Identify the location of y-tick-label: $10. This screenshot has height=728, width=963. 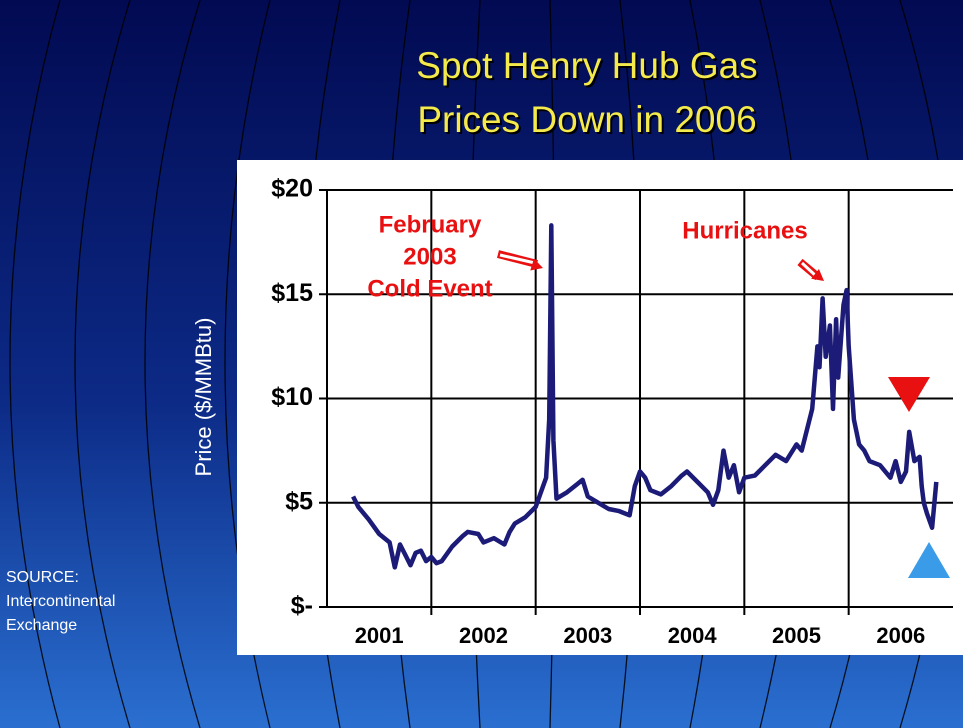
(292, 397).